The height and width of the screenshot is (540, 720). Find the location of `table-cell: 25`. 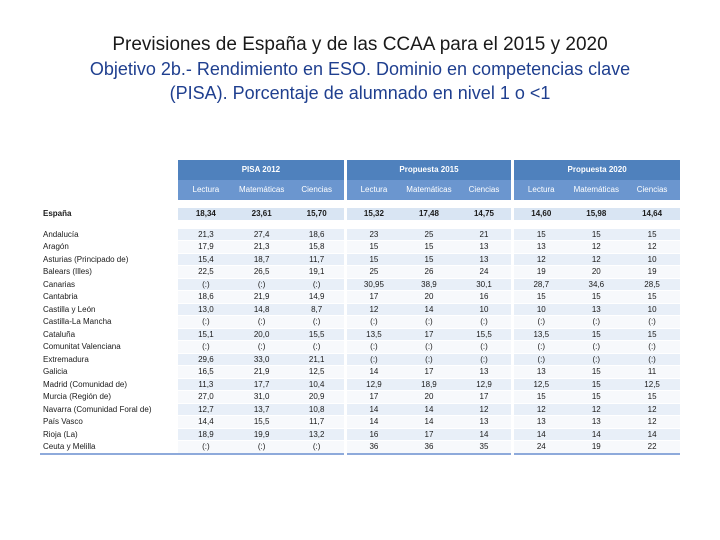

table-cell: 25 is located at coordinates (429, 234).